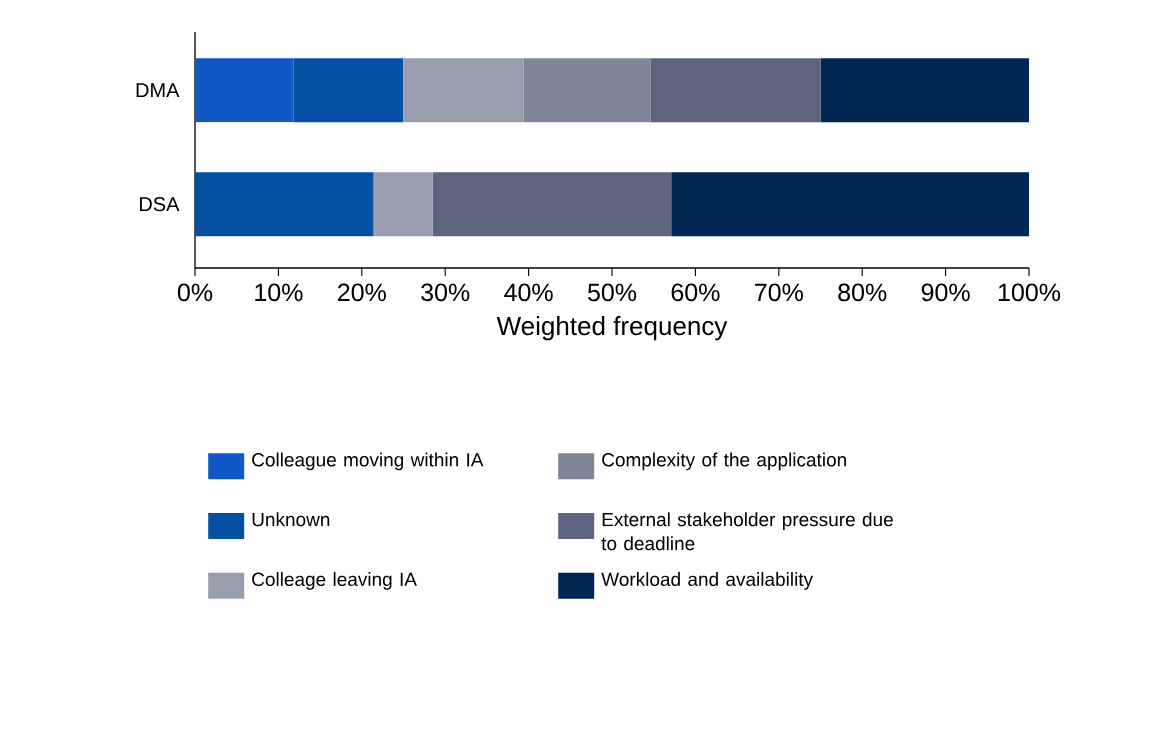 The width and height of the screenshot is (1165, 737). Describe the element at coordinates (445, 292) in the screenshot. I see `x-tick-label: 30%` at that location.